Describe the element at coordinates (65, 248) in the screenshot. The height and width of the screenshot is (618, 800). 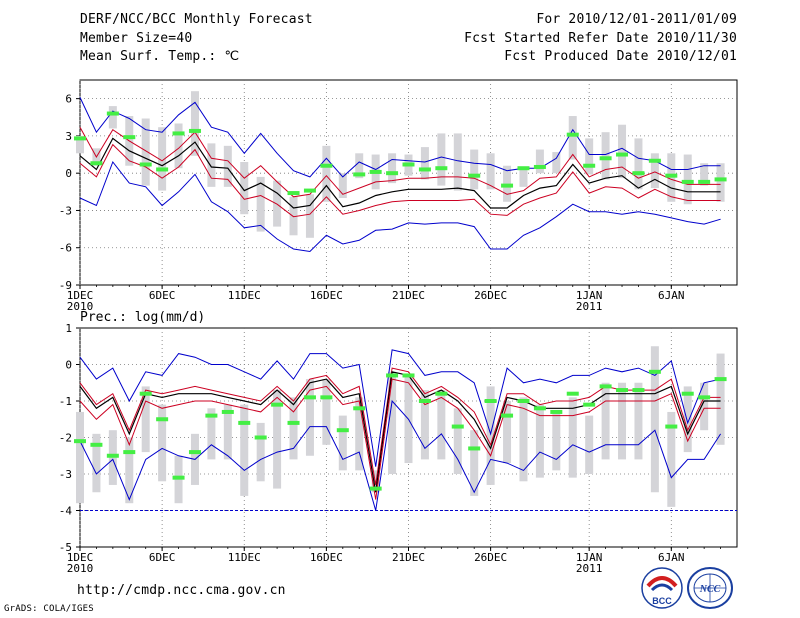
I see `panel1-y-tick-label: -6` at that location.